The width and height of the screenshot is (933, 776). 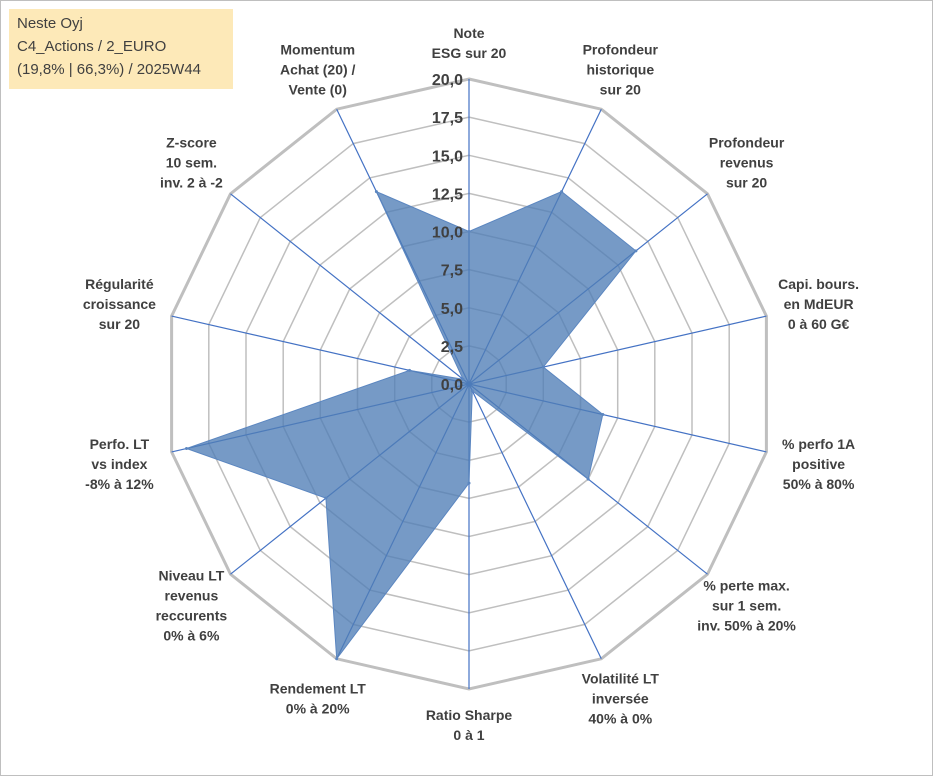 I want to click on axis-label-line: 0% à 20%, so click(x=318, y=708).